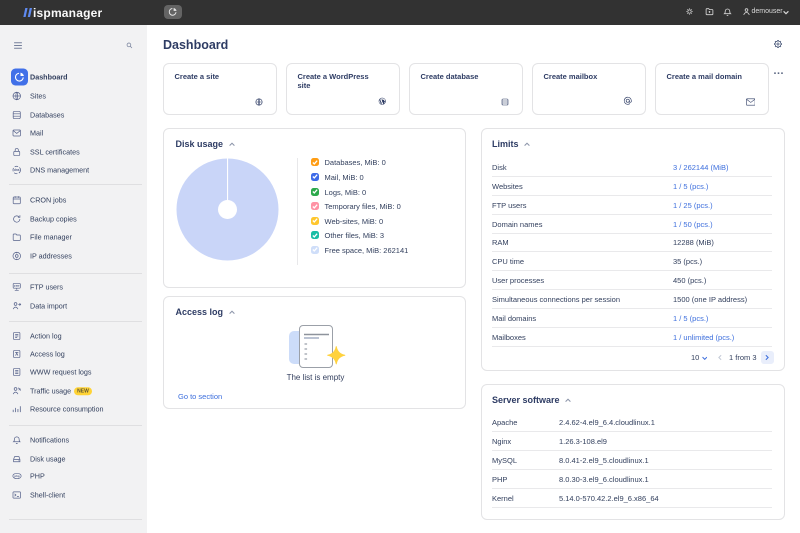  What do you see at coordinates (17, 476) in the screenshot?
I see `svg-text: php` at bounding box center [17, 476].